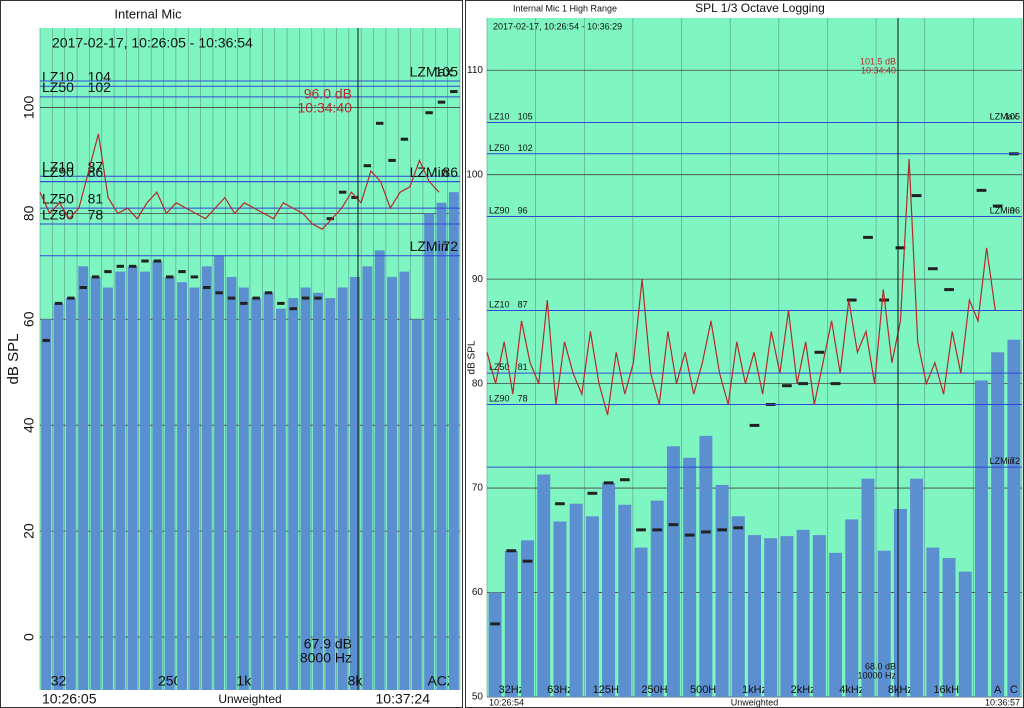  Describe the element at coordinates (29, 425) in the screenshot. I see `y-tick-label: 40` at that location.